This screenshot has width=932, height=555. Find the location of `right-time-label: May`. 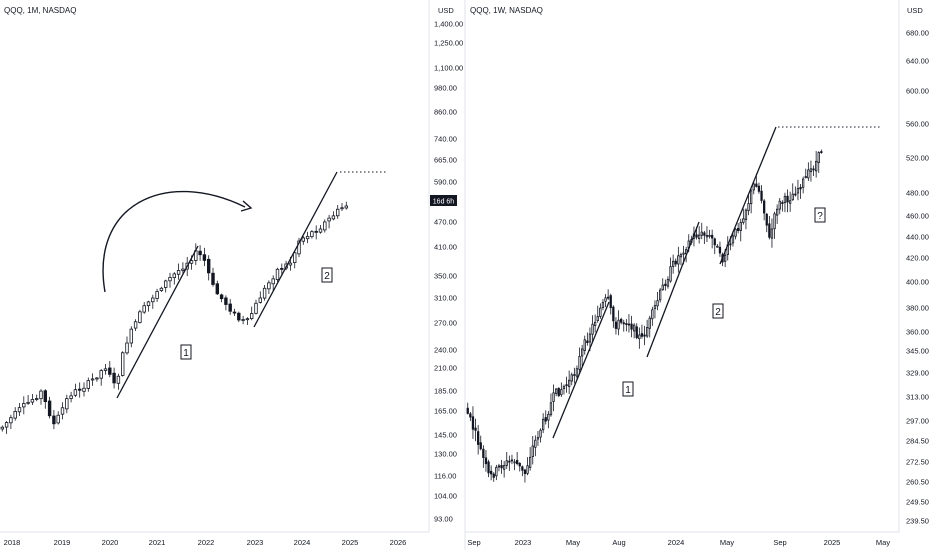

right-time-label: May is located at coordinates (883, 542).